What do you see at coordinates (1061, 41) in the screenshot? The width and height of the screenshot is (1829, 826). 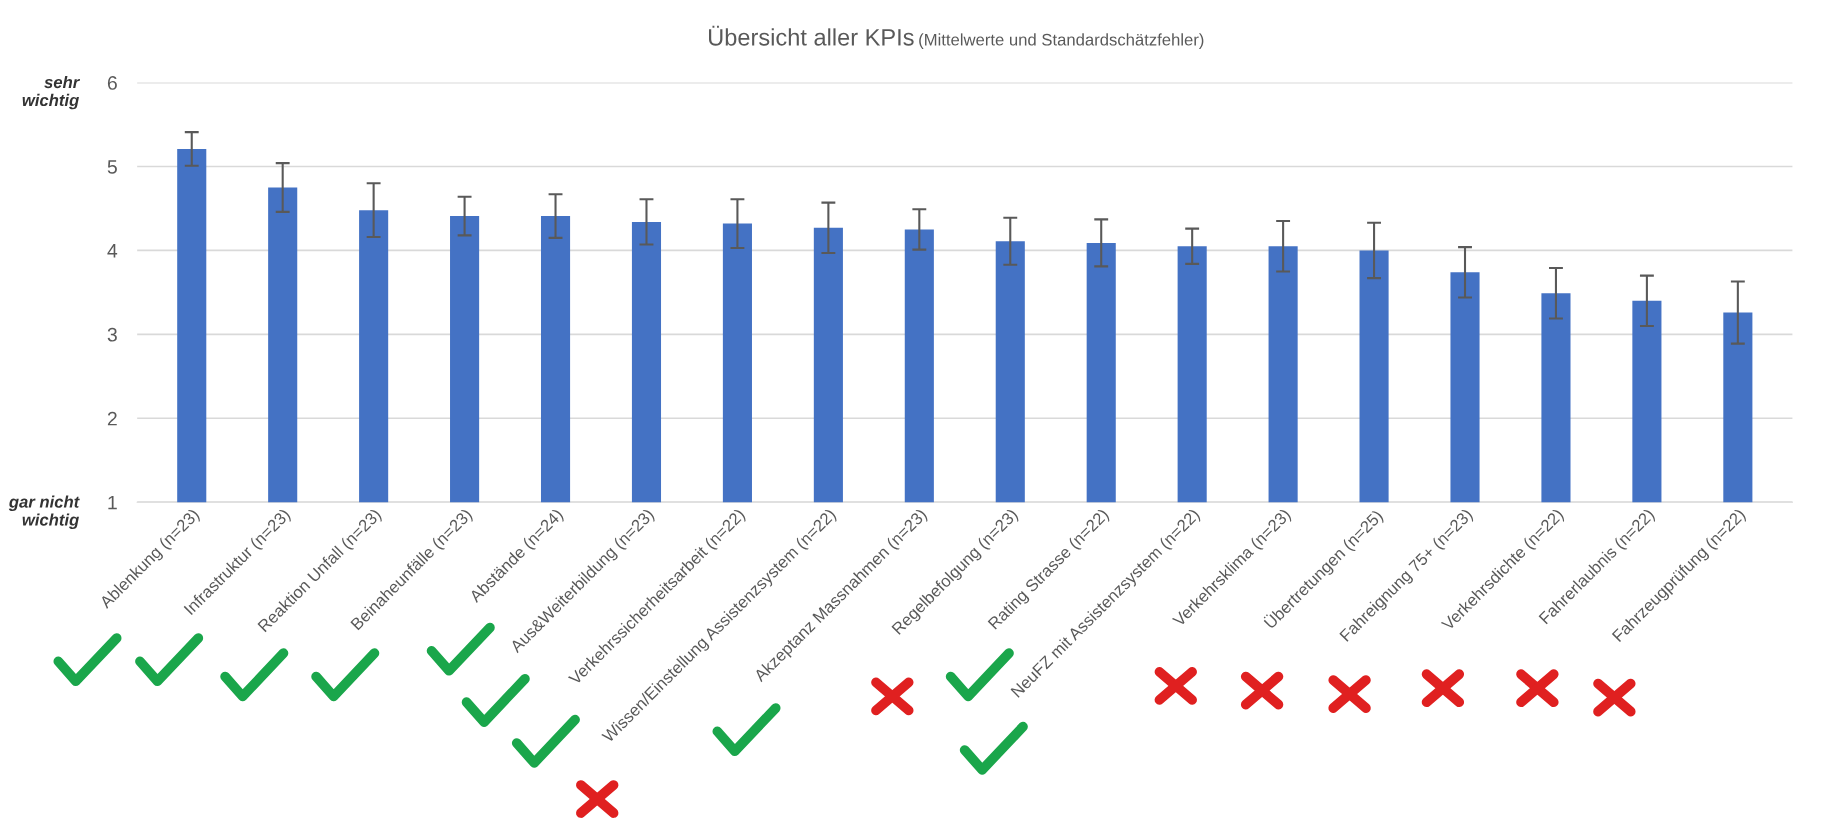 I see `chart-subtitle: (Mittelwerte und Standardschätzfehler)` at bounding box center [1061, 41].